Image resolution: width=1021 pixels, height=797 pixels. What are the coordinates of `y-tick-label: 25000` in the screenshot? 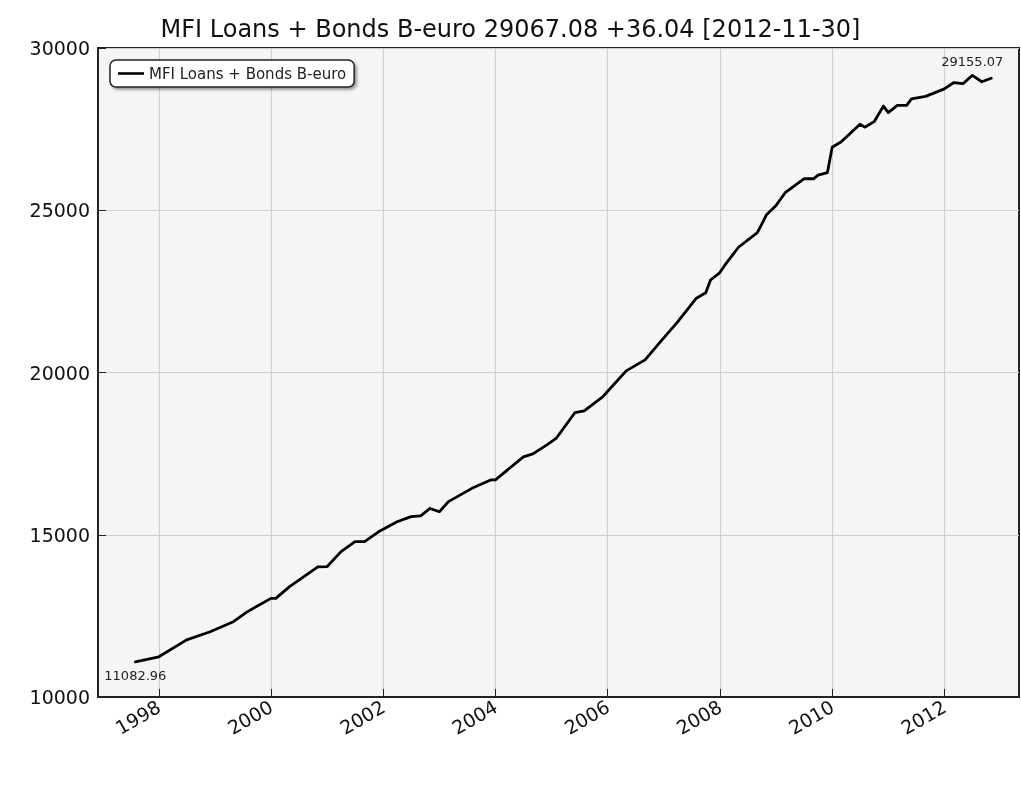 It's located at (59, 210).